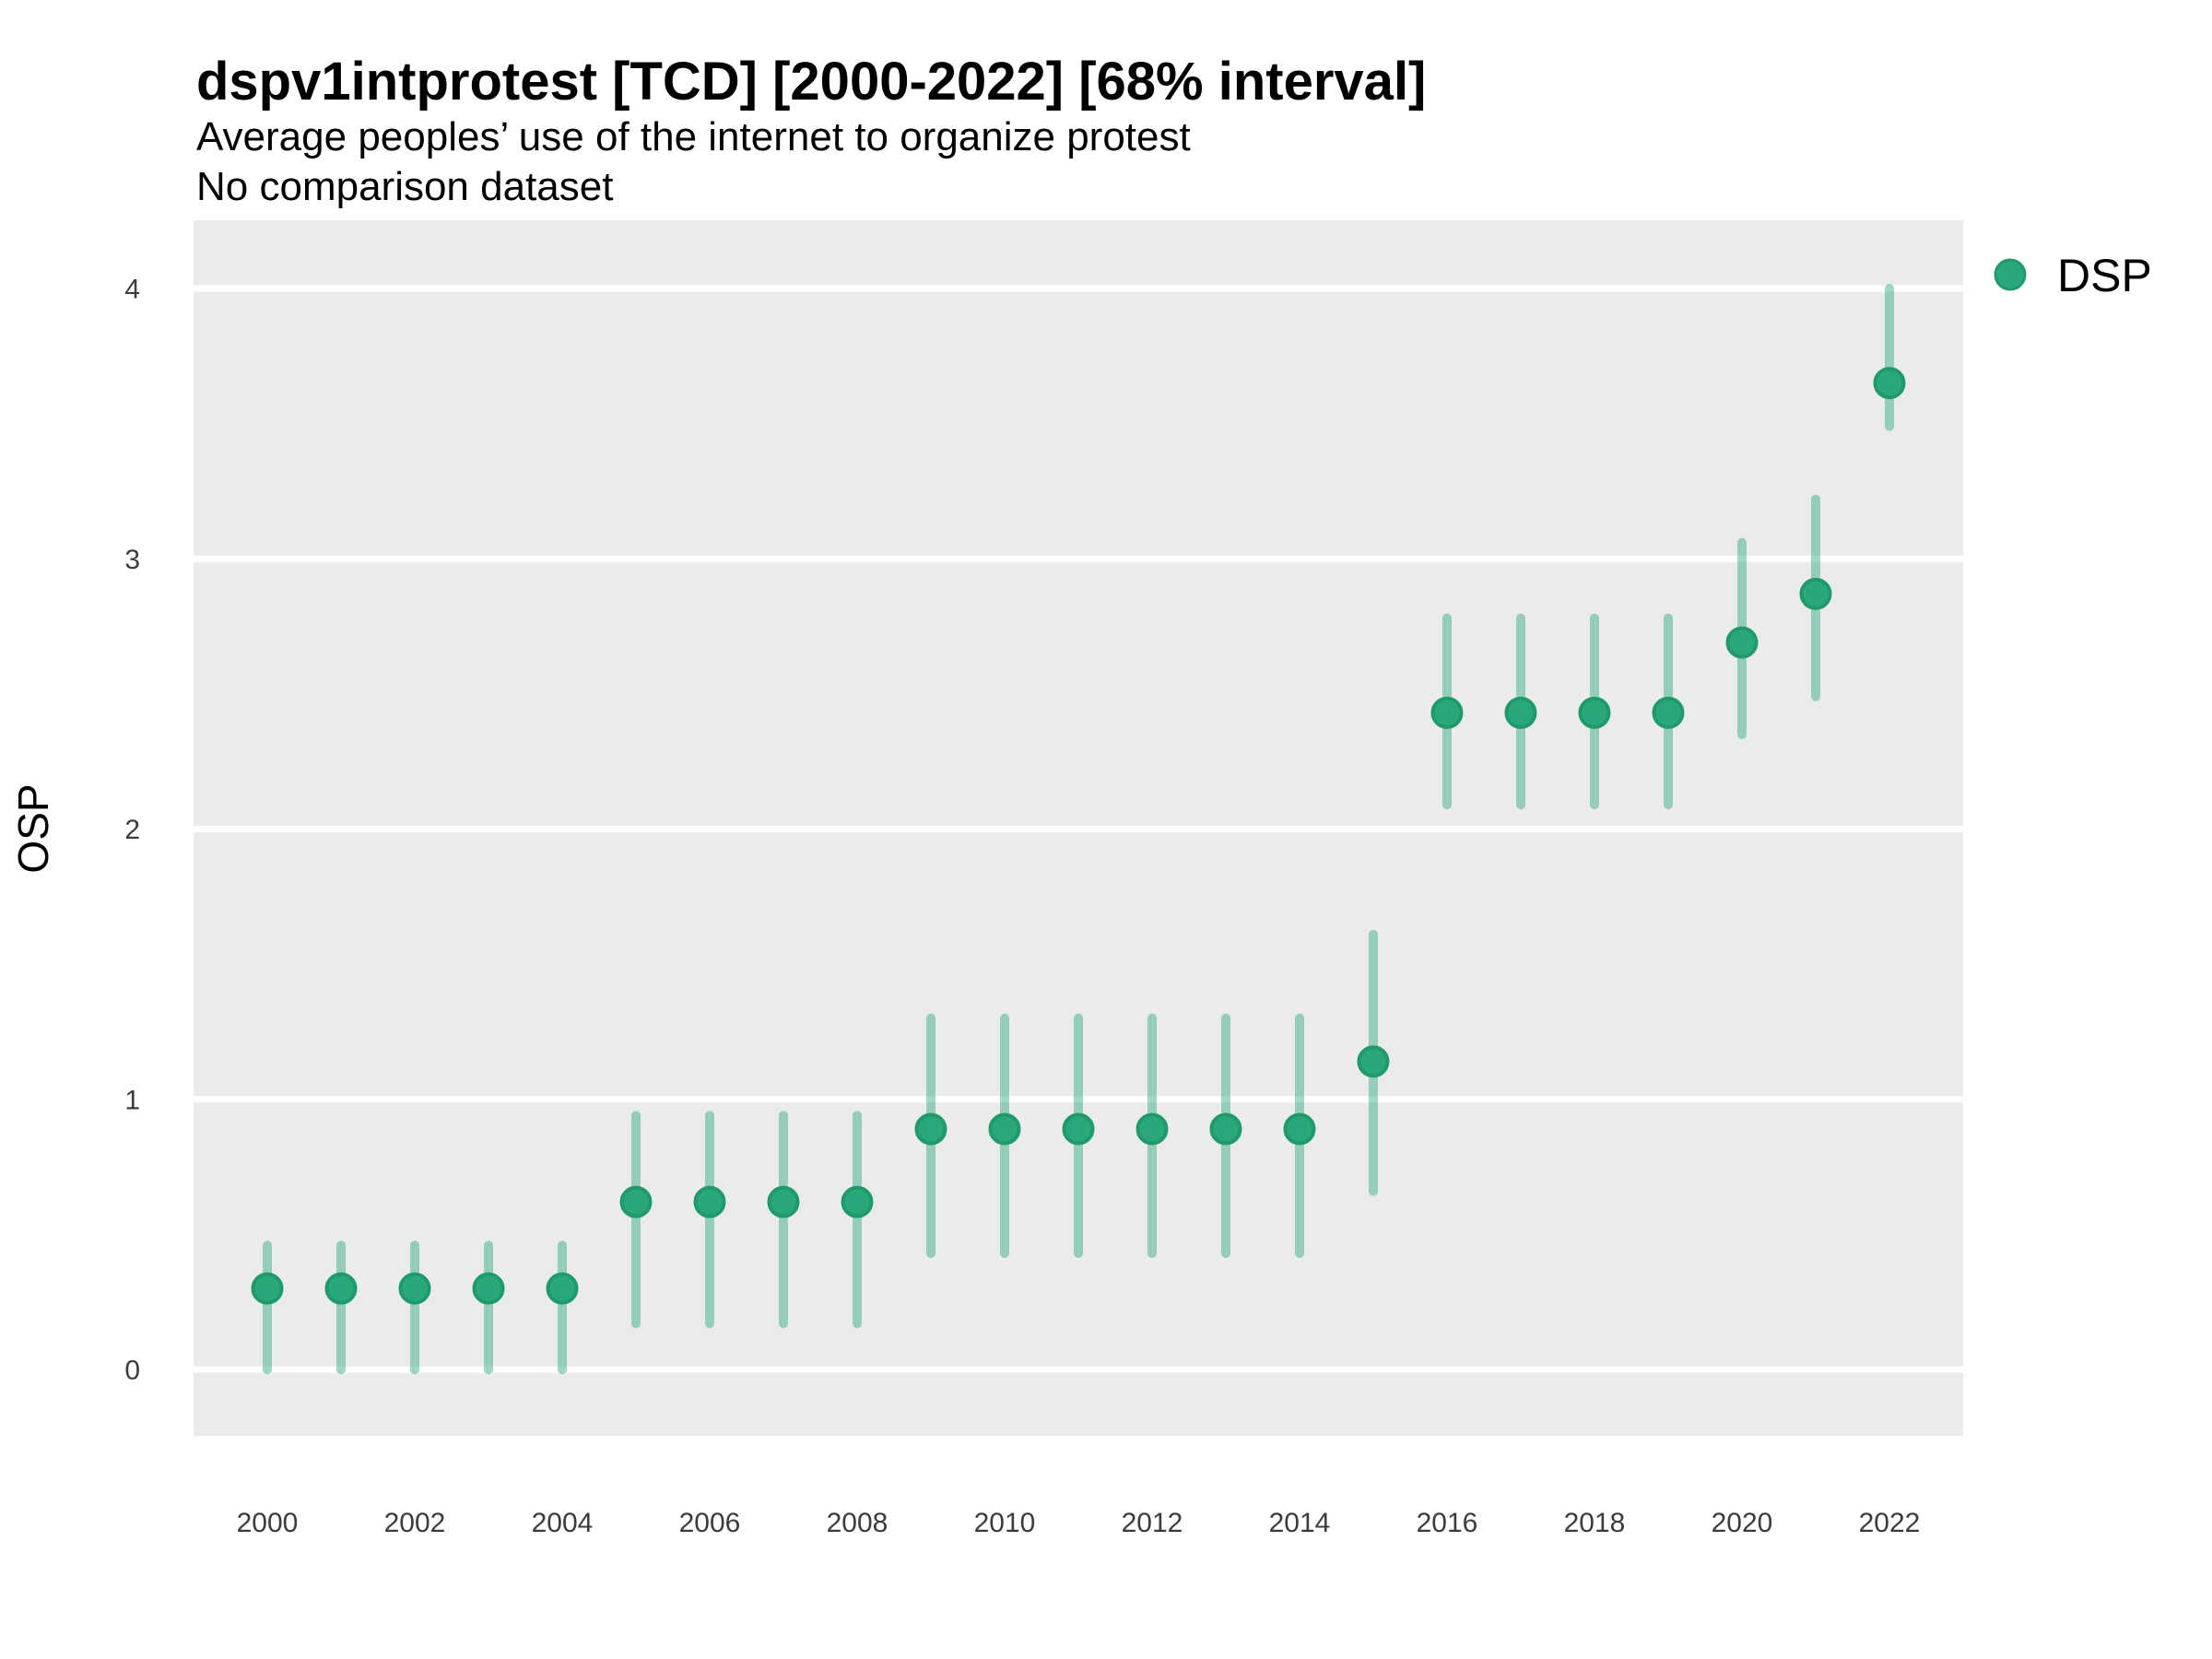  Describe the element at coordinates (2104, 275) in the screenshot. I see `legend-label: DSP` at that location.